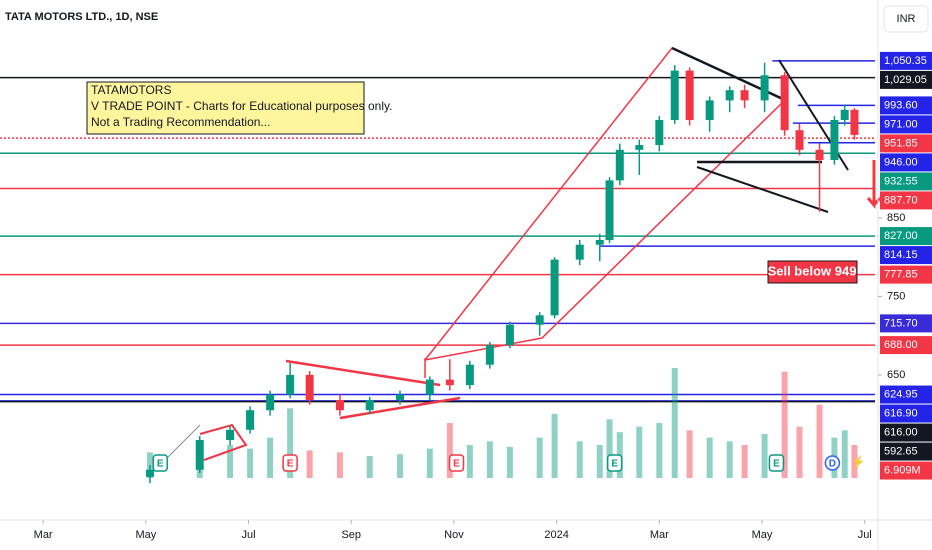  Describe the element at coordinates (874, 185) in the screenshot. I see `down-arrow` at that location.